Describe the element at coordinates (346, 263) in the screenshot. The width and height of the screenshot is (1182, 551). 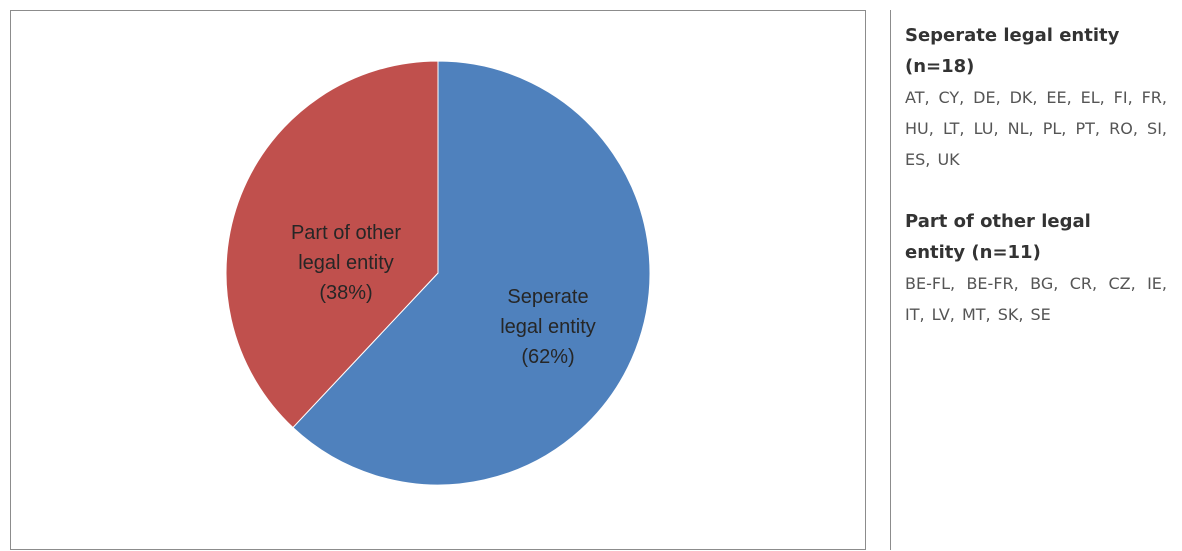
I see `pie-slice-label: Part of other legal entity (38%)` at that location.